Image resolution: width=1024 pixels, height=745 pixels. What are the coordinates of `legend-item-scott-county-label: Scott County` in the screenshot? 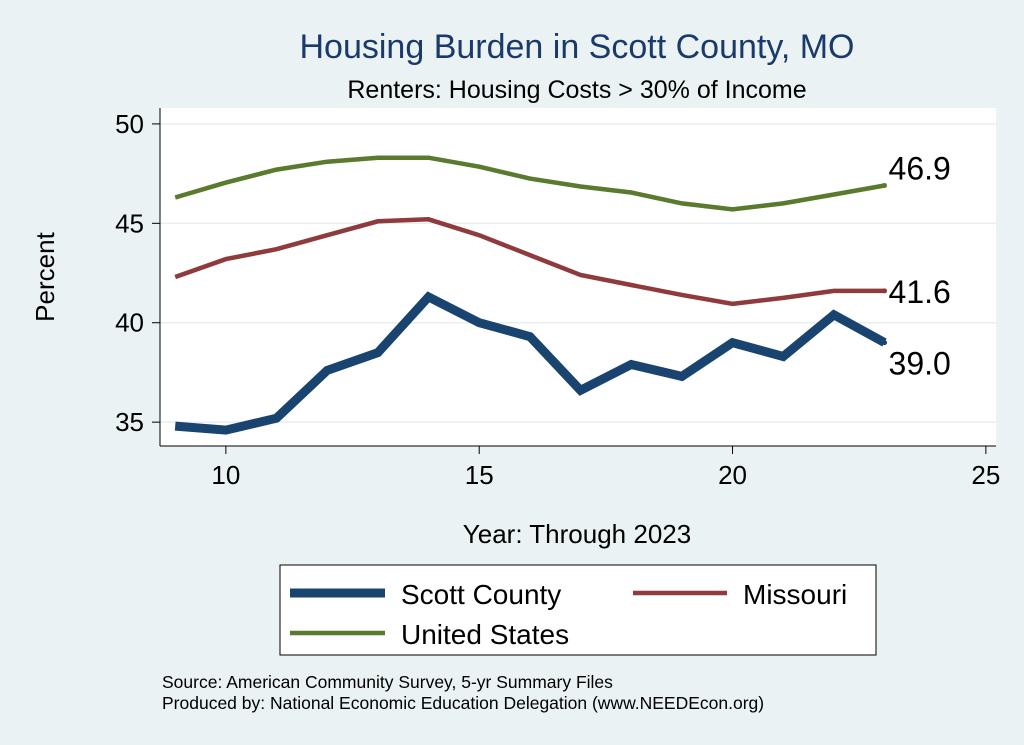 It's located at (481, 594).